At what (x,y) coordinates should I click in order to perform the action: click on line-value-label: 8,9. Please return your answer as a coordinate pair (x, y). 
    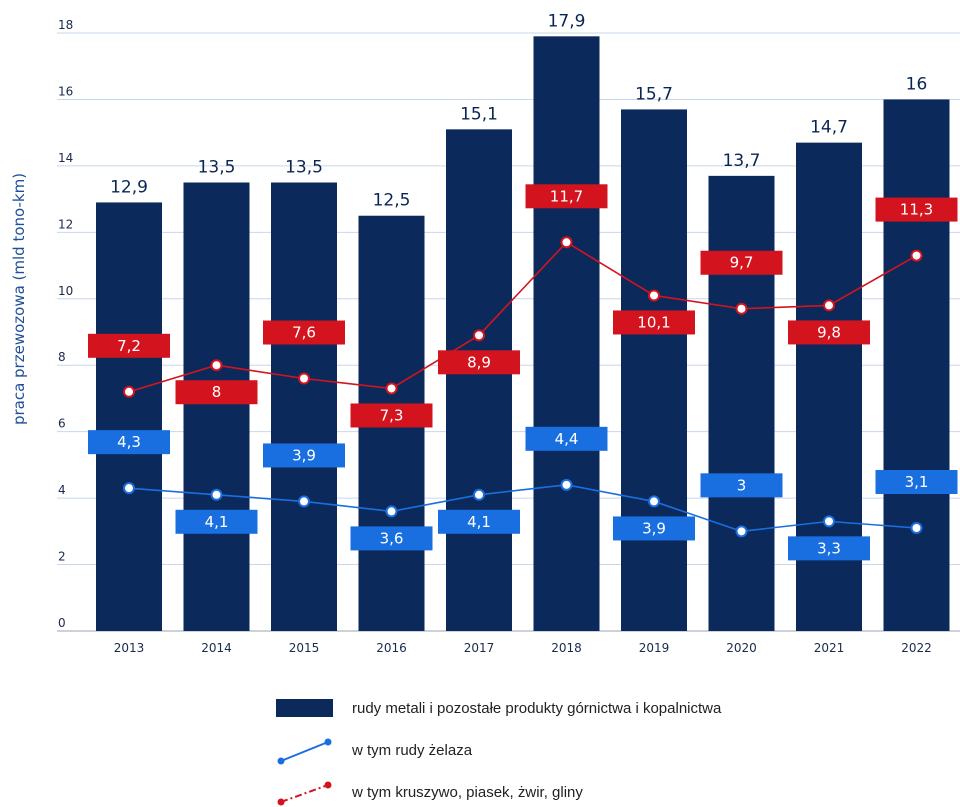
    Looking at the image, I should click on (479, 362).